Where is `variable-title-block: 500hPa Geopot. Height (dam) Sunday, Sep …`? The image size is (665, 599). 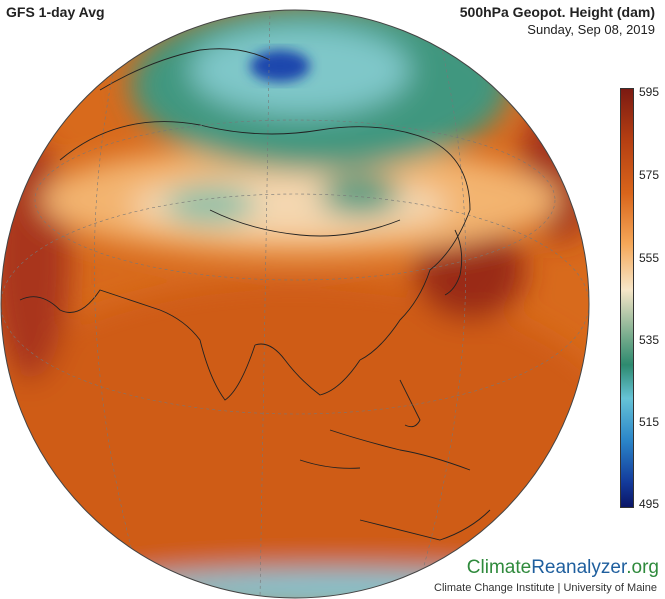
variable-title-block: 500hPa Geopot. Height (dam) Sunday, Sep … is located at coordinates (557, 20).